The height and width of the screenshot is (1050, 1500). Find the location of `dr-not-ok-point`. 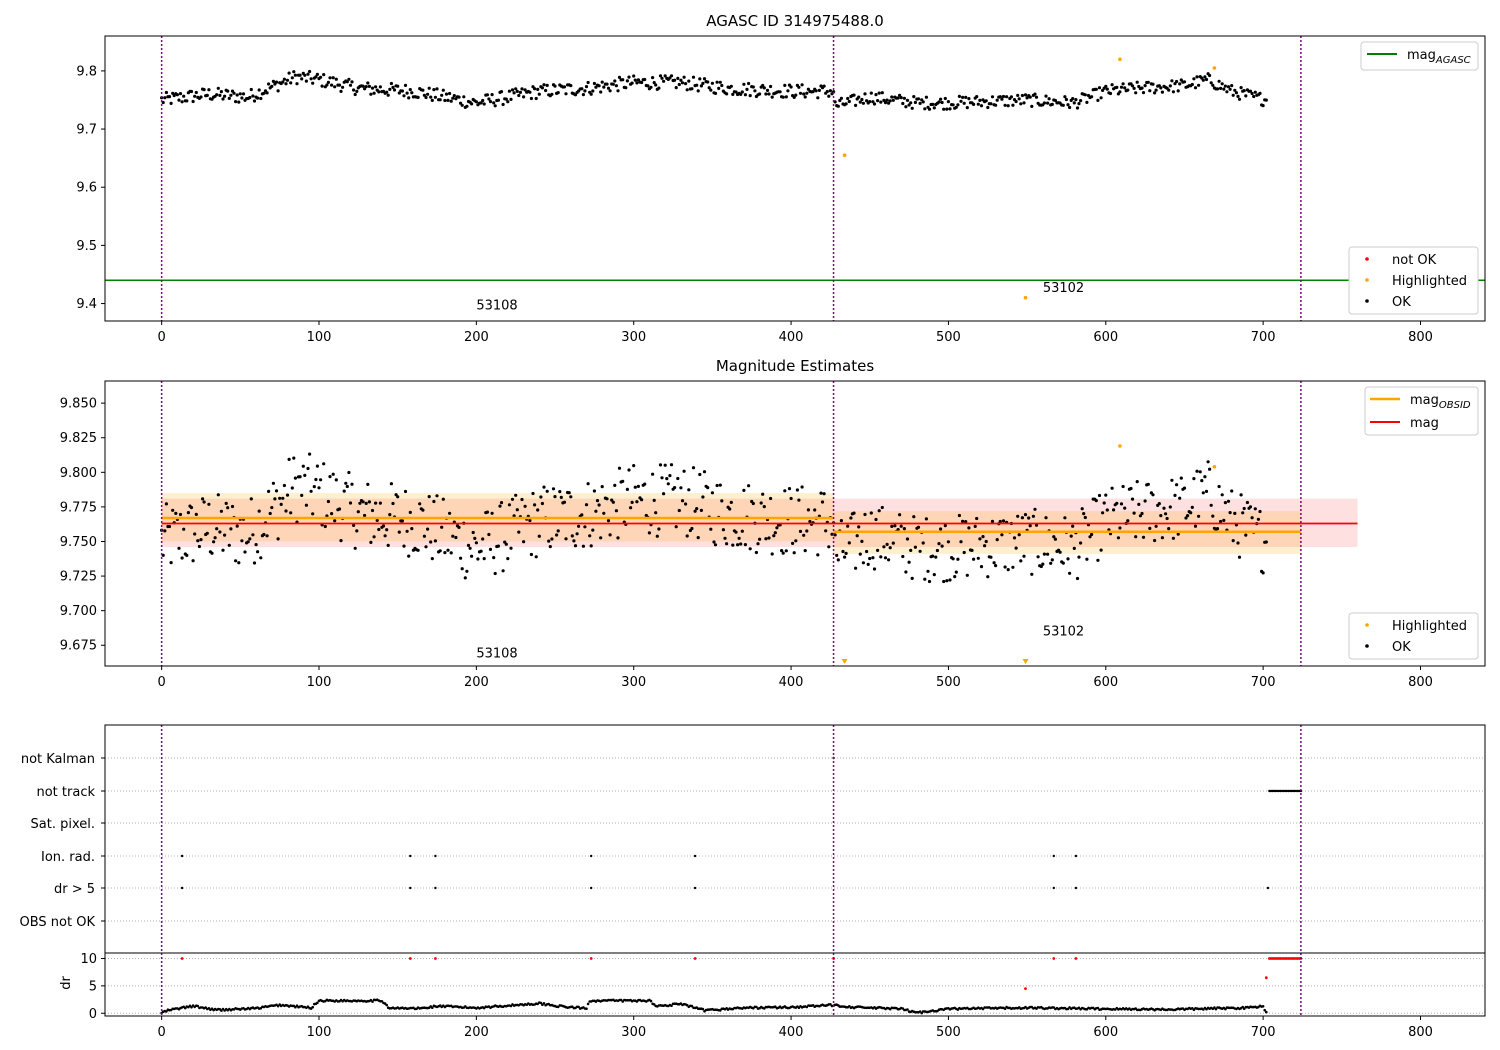

dr-not-ok-point is located at coordinates (1025, 988).